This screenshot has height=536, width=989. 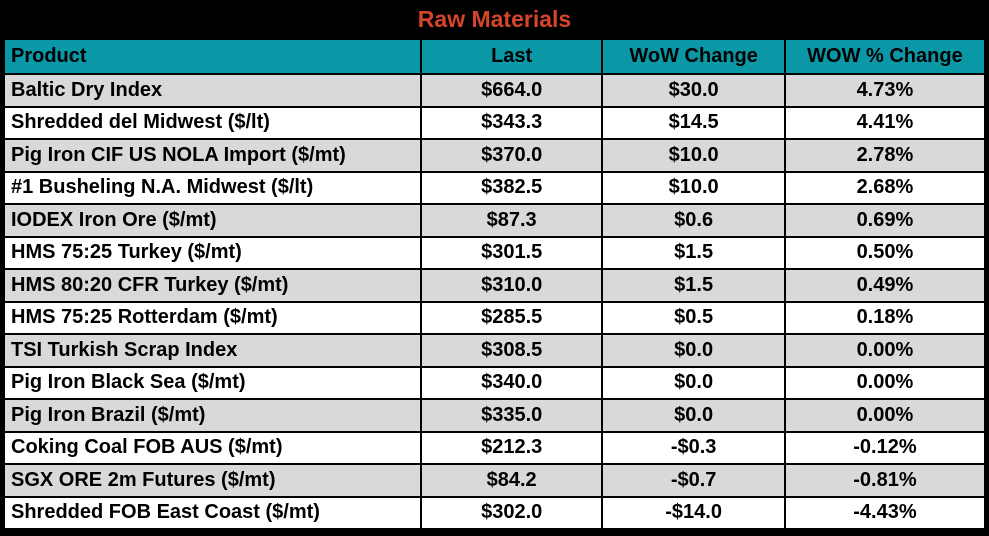 I want to click on cell-wow_change: $0.5, so click(x=693, y=317).